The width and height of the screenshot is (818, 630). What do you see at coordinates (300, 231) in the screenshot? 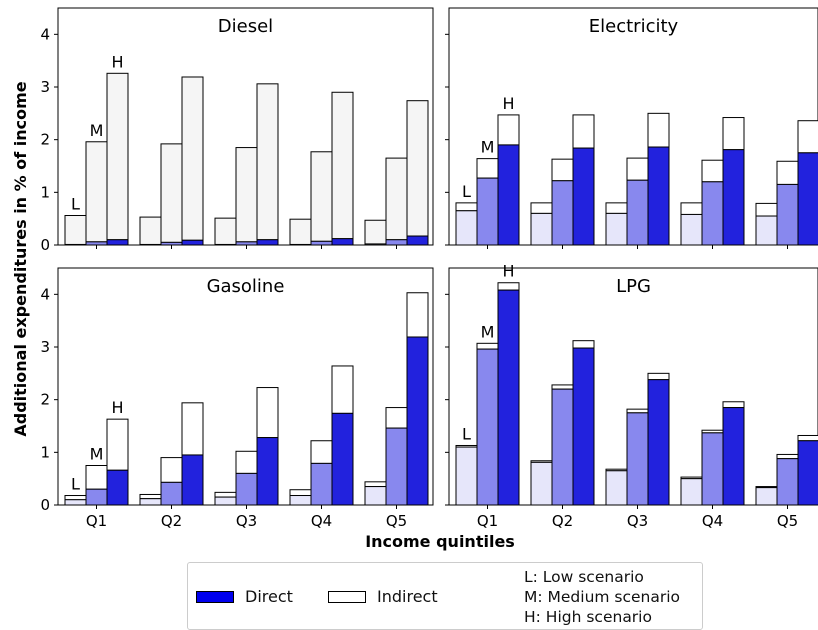
I see `bar-indirect-diesel-q4-l` at bounding box center [300, 231].